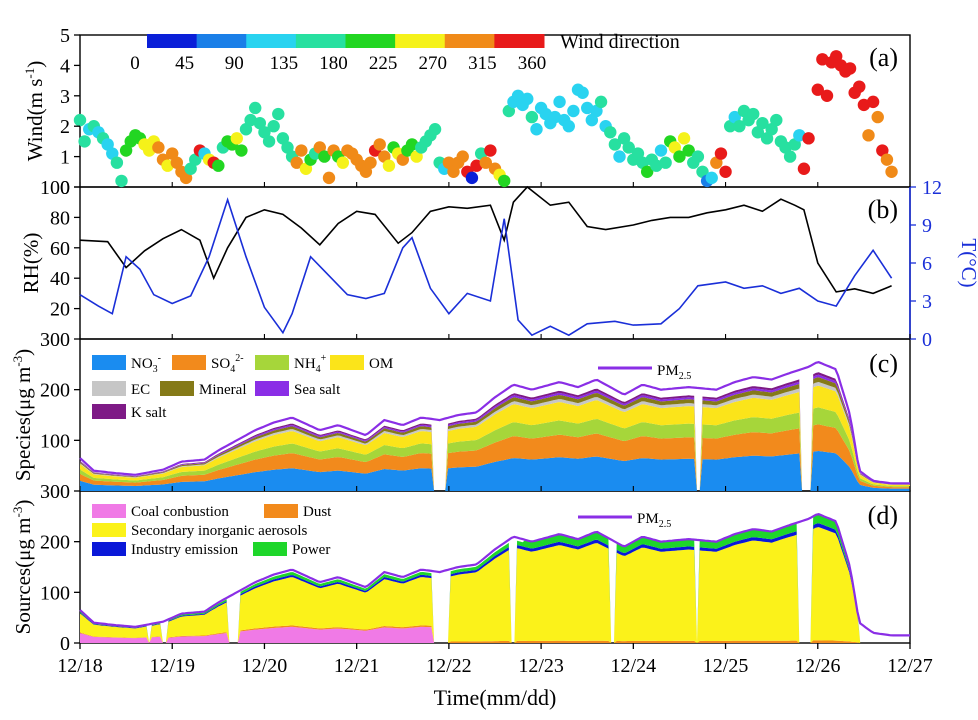  What do you see at coordinates (146, 364) in the screenshot?
I see `legend-label-no3: NO3-` at bounding box center [146, 364].